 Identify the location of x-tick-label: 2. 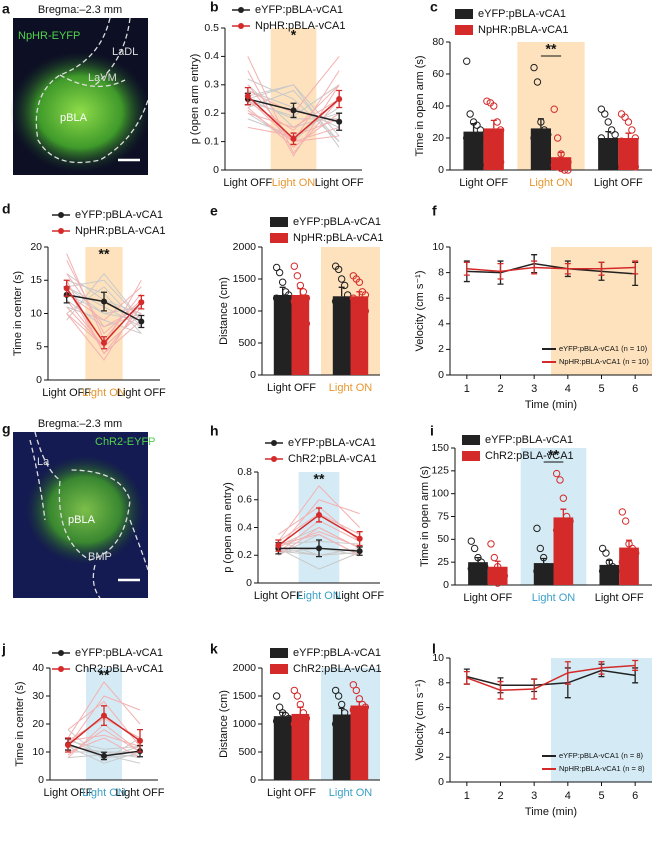
(500, 796).